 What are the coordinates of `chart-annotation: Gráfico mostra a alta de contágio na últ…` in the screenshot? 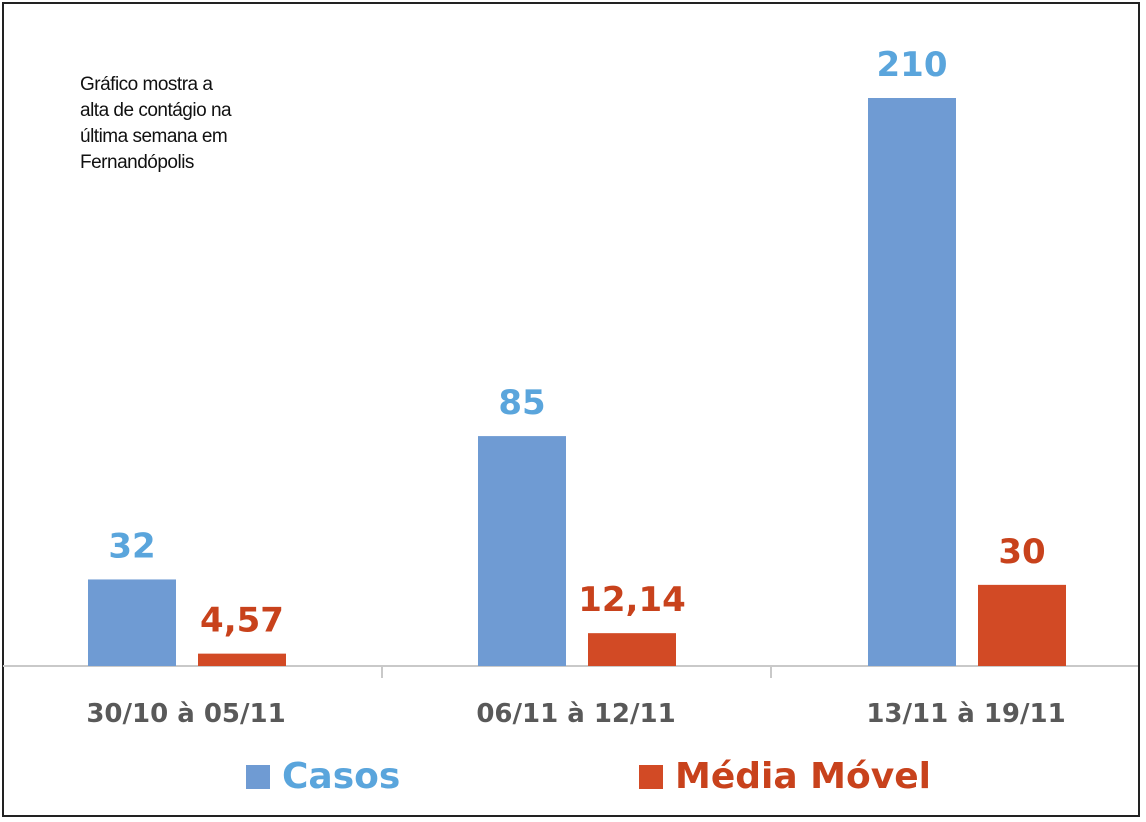 It's located at (180, 124).